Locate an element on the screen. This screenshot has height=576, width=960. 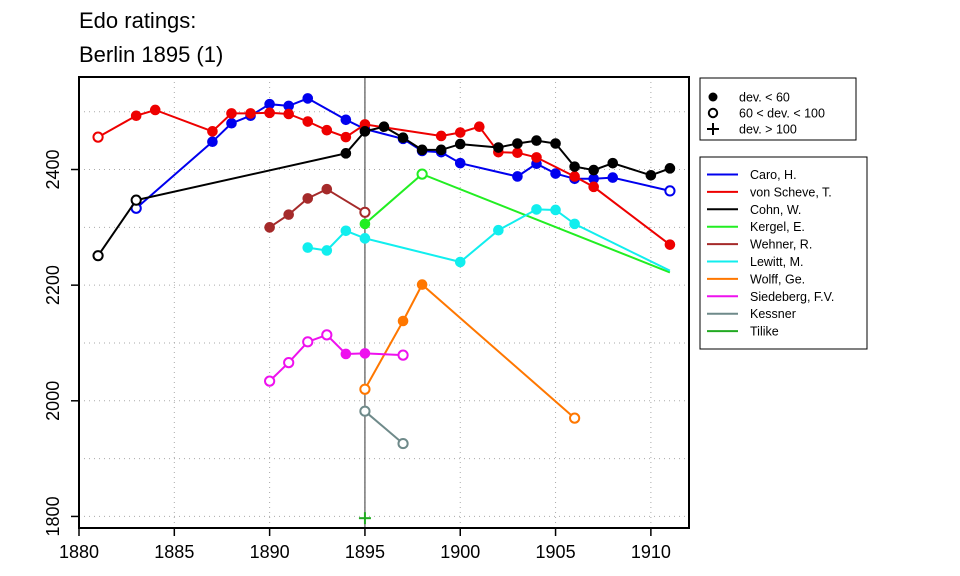
series-kergel-e-point-open is located at coordinates (422, 174).